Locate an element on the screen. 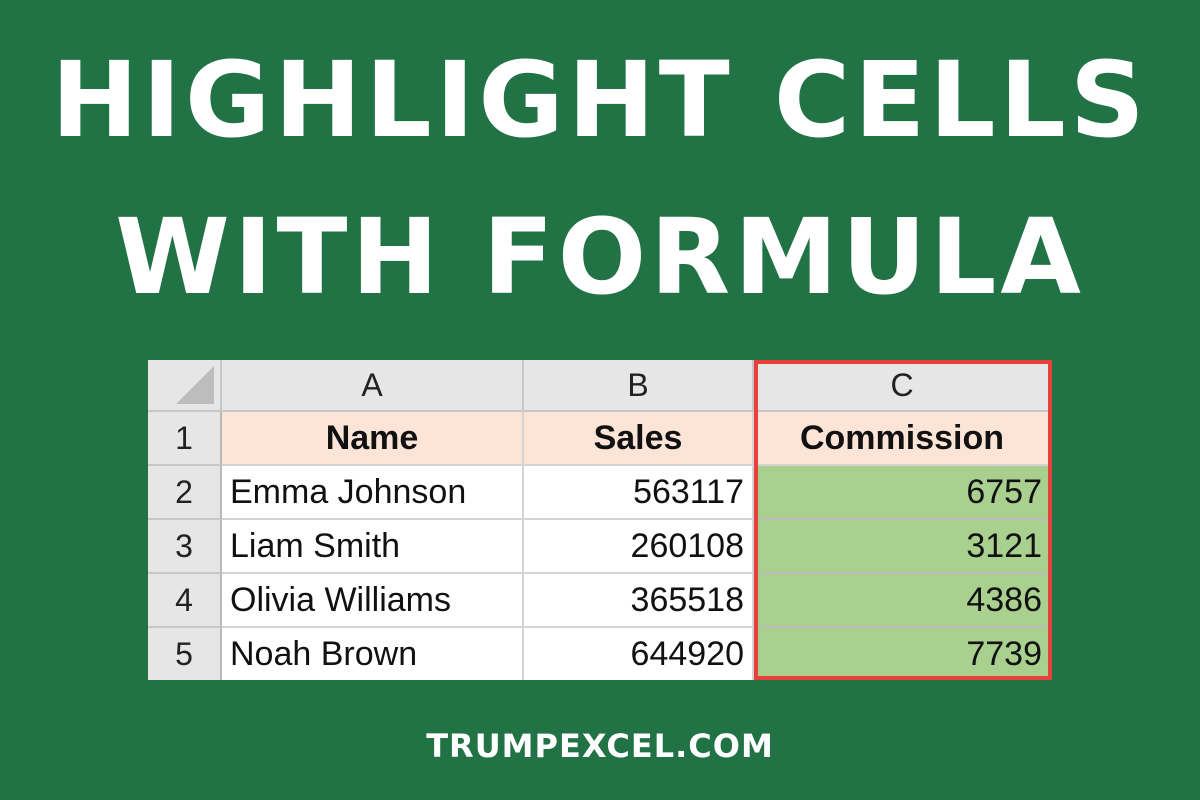  cell-a2-name: Emma Johnson is located at coordinates (373, 493).